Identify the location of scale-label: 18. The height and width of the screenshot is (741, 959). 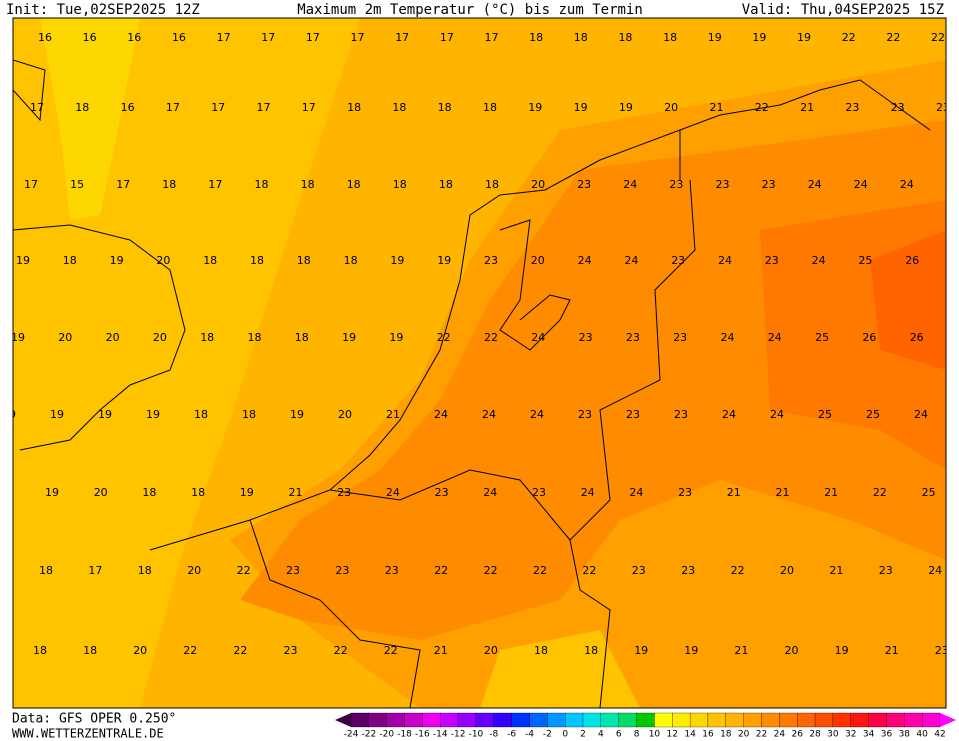
(726, 735).